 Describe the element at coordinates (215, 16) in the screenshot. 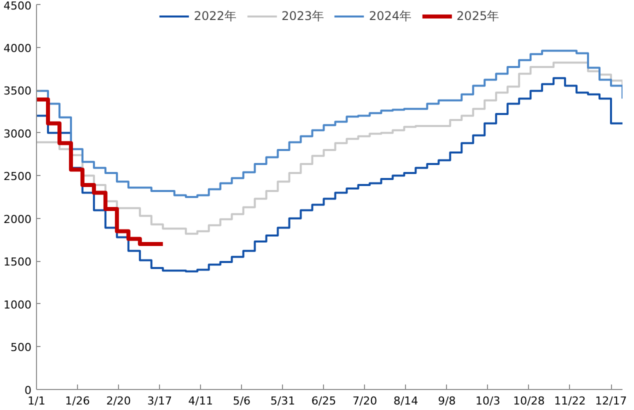

I see `legend-label: 2022年` at that location.